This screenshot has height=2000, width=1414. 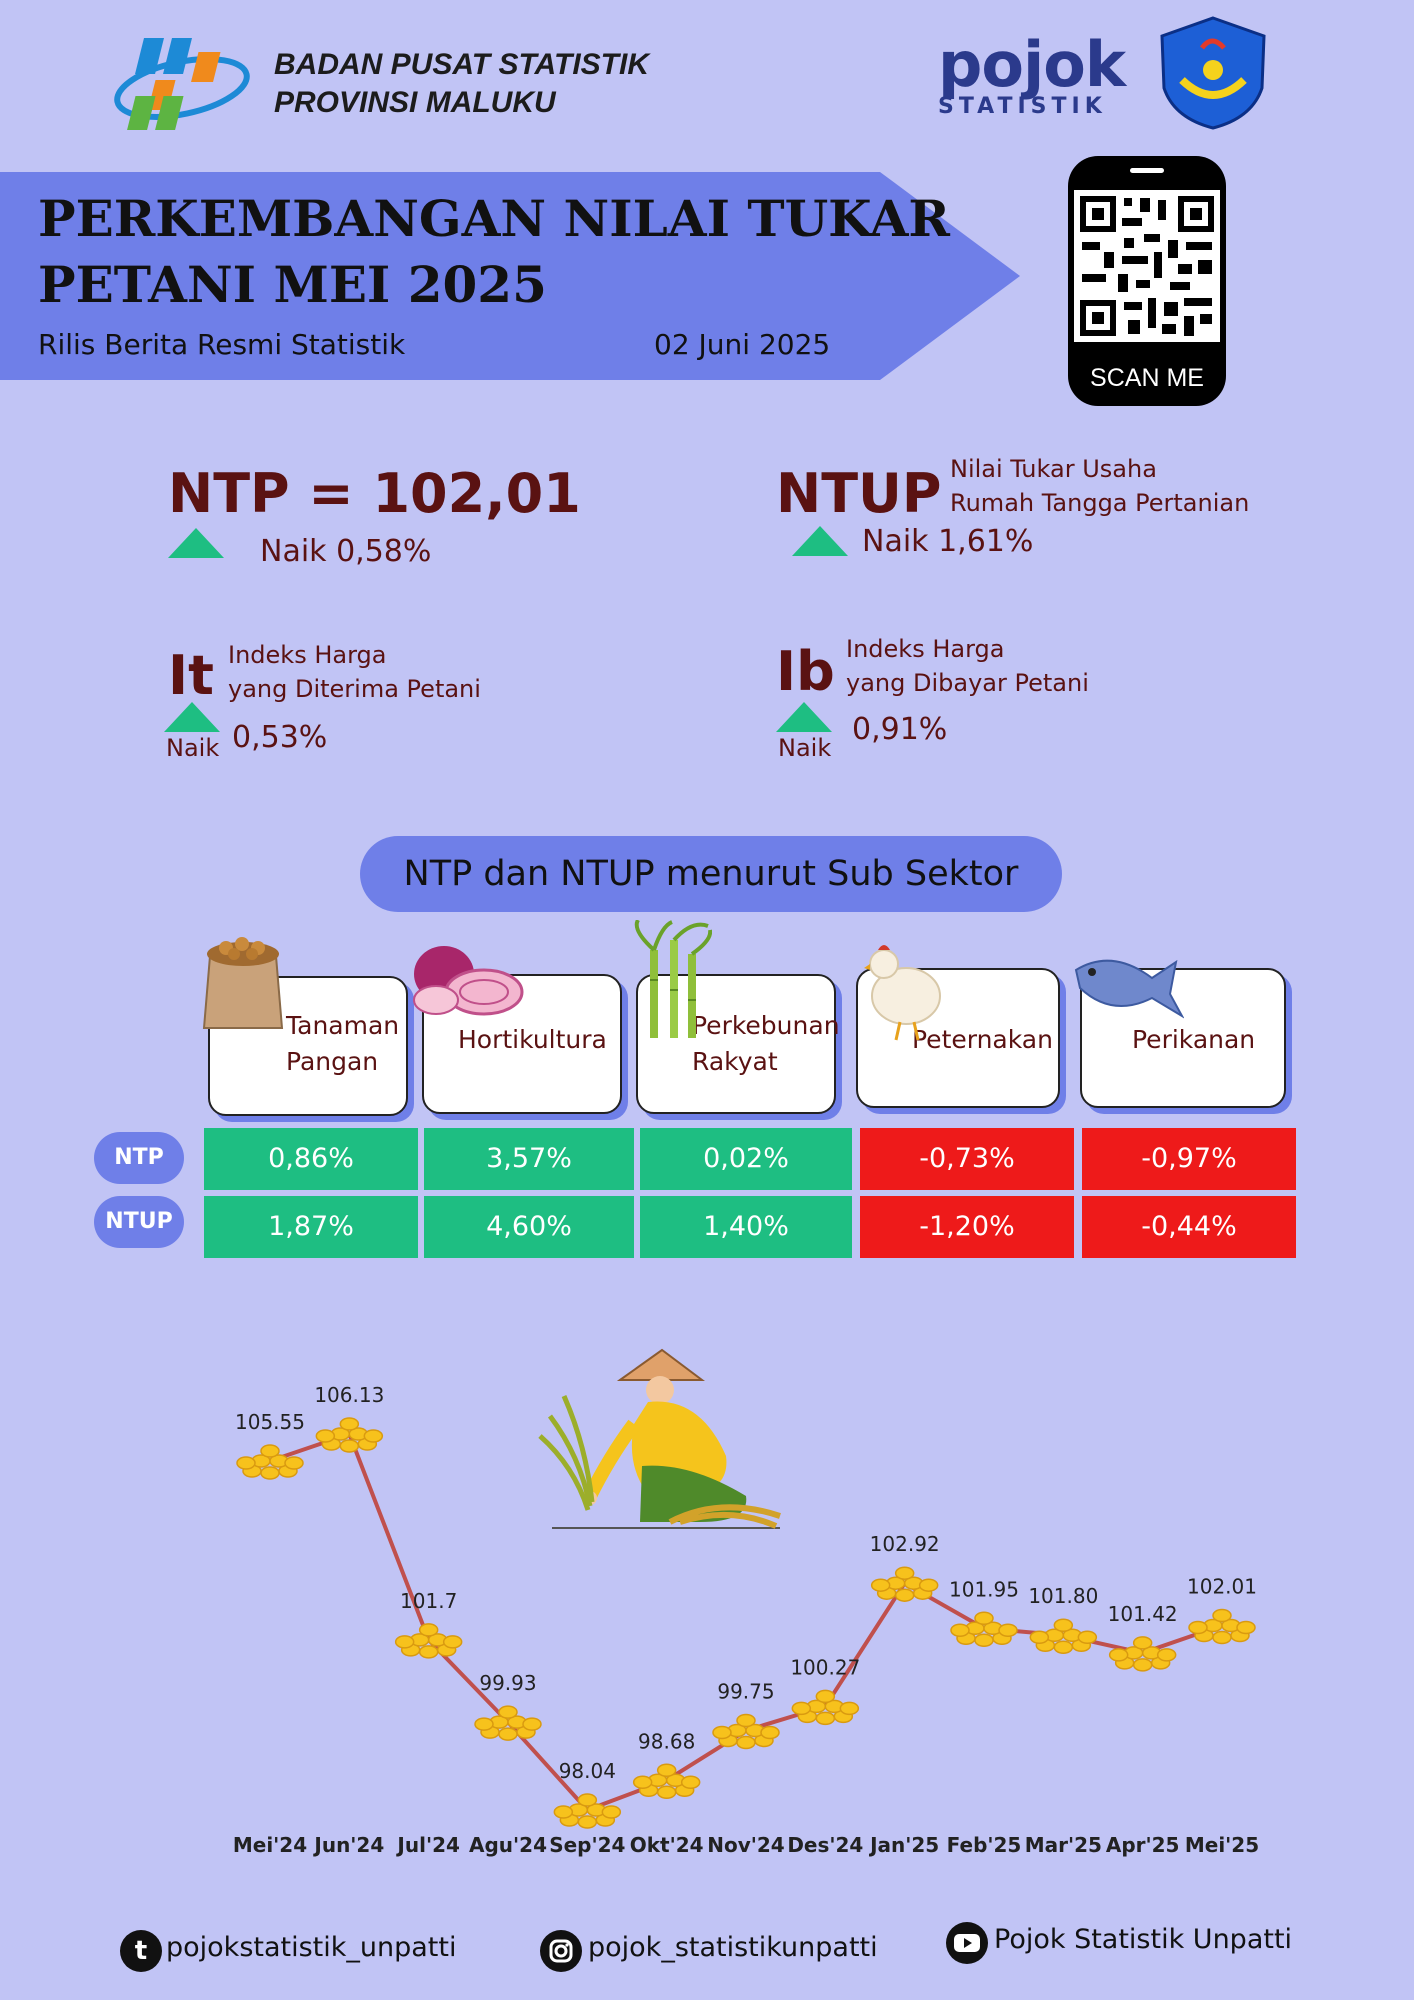 I want to click on cell-ntup-2: 1,40%, so click(x=746, y=1227).